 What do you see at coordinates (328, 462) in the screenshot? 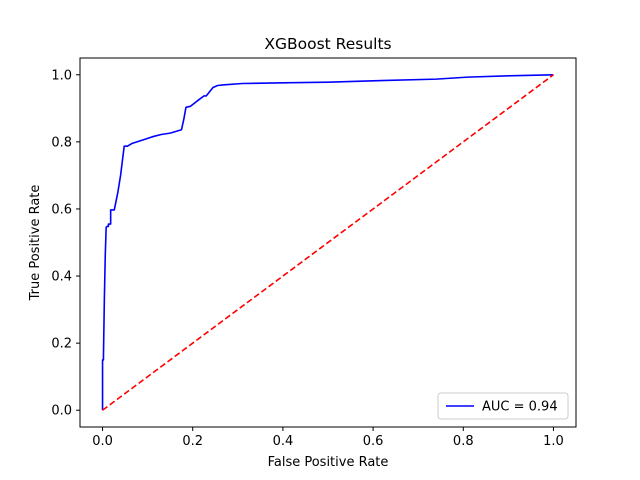
I see `x-axis-label: False Positive Rate` at bounding box center [328, 462].